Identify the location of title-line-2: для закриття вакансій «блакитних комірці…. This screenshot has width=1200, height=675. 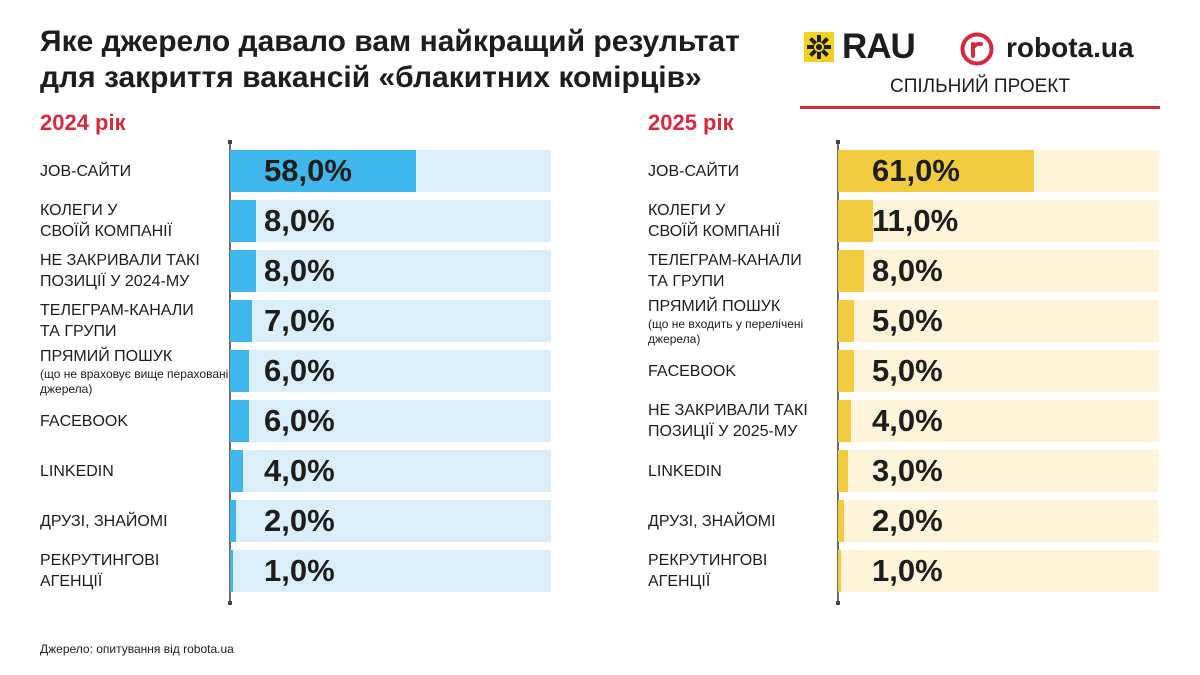
(371, 77).